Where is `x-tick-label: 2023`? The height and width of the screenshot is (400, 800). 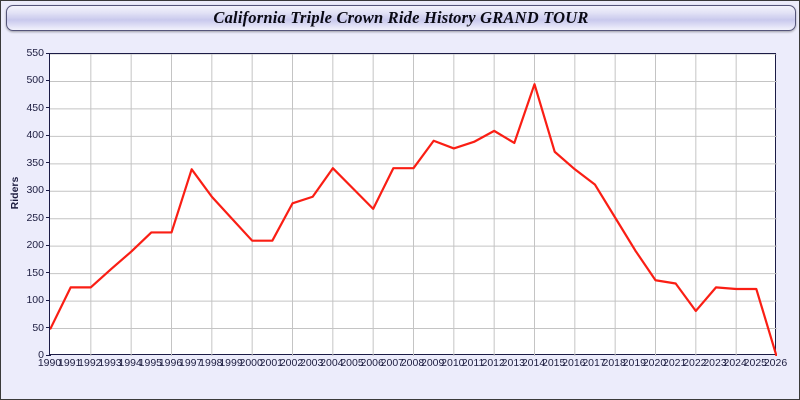 x-tick-label: 2023 is located at coordinates (715, 363).